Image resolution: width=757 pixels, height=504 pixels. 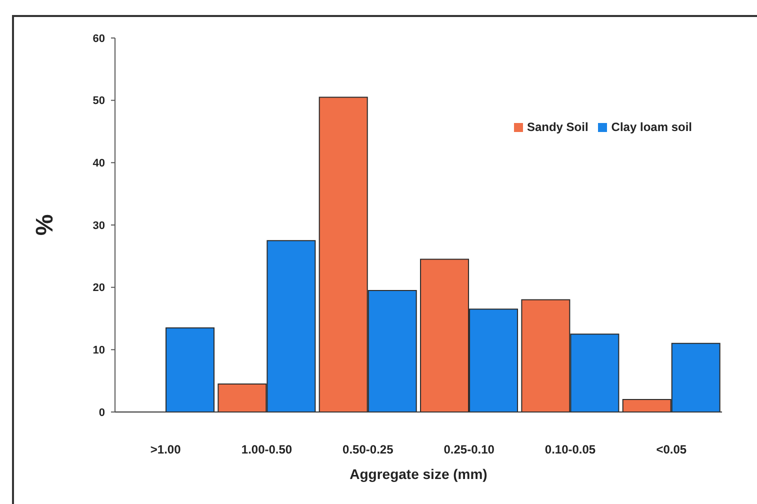 What do you see at coordinates (671, 449) in the screenshot?
I see `x-tick-label: <0.05` at bounding box center [671, 449].